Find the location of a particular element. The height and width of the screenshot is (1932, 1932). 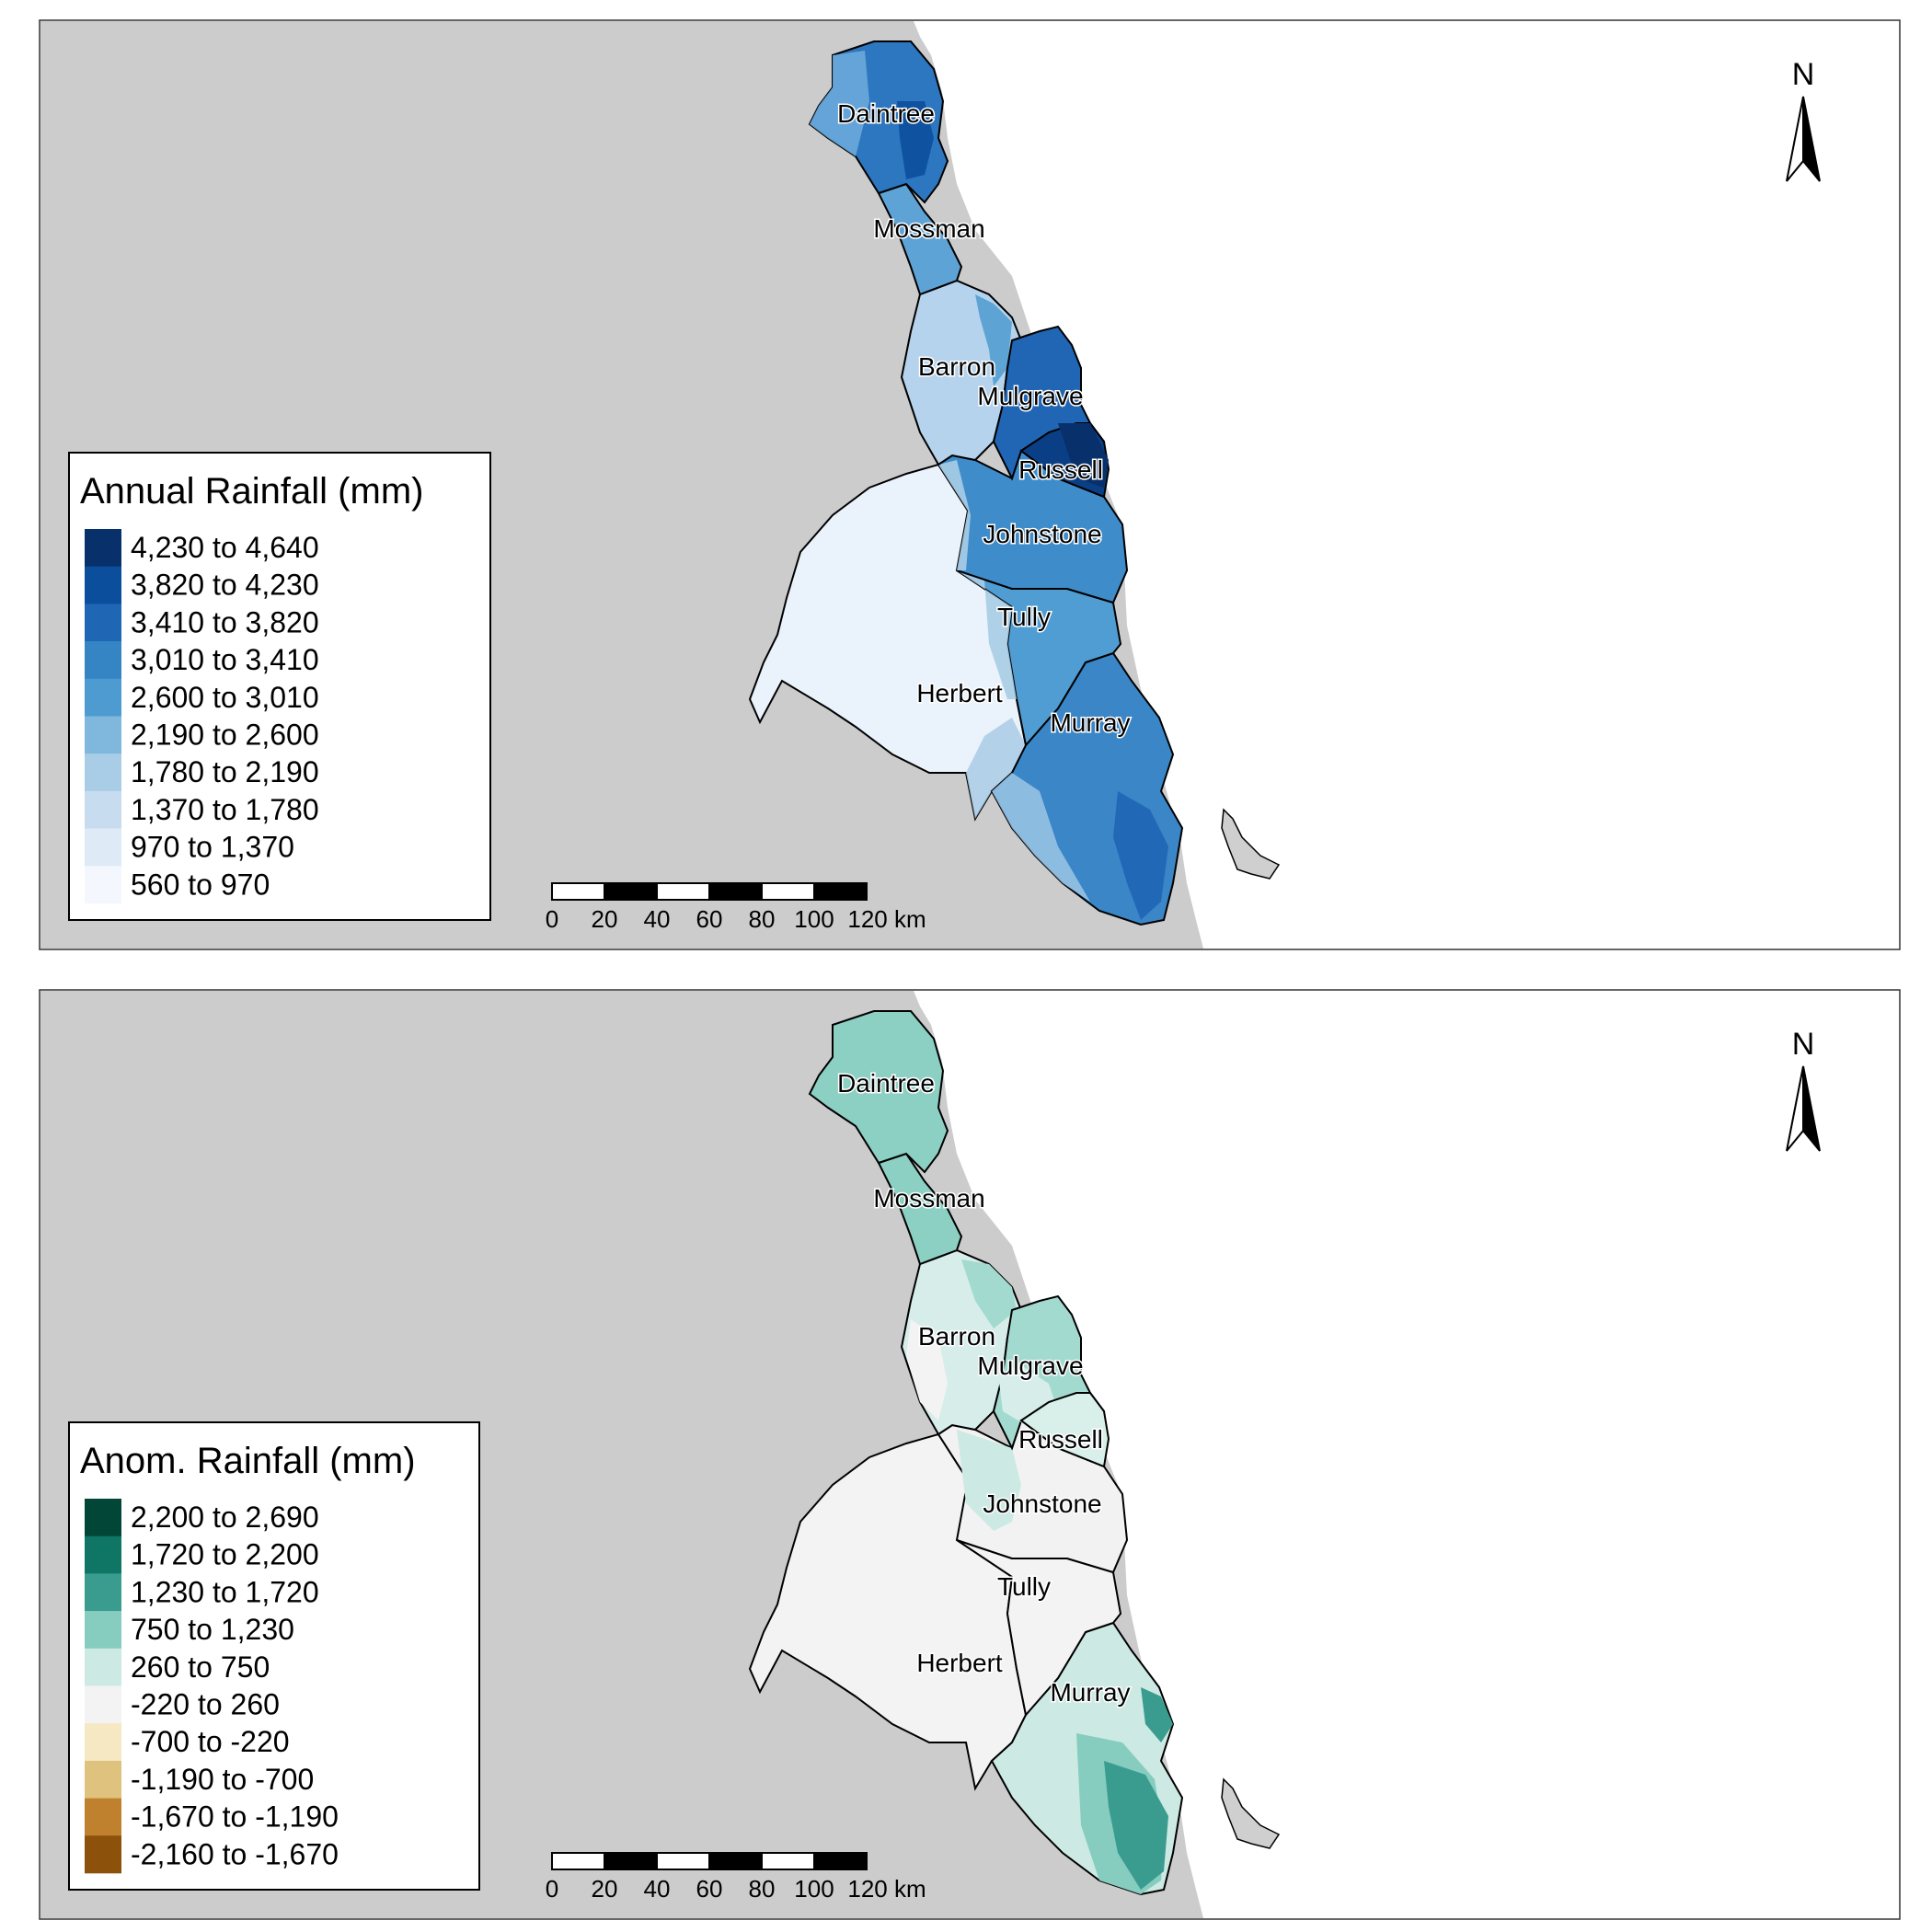

legend-class-label: 1,230 to 1,720 is located at coordinates (225, 1591).